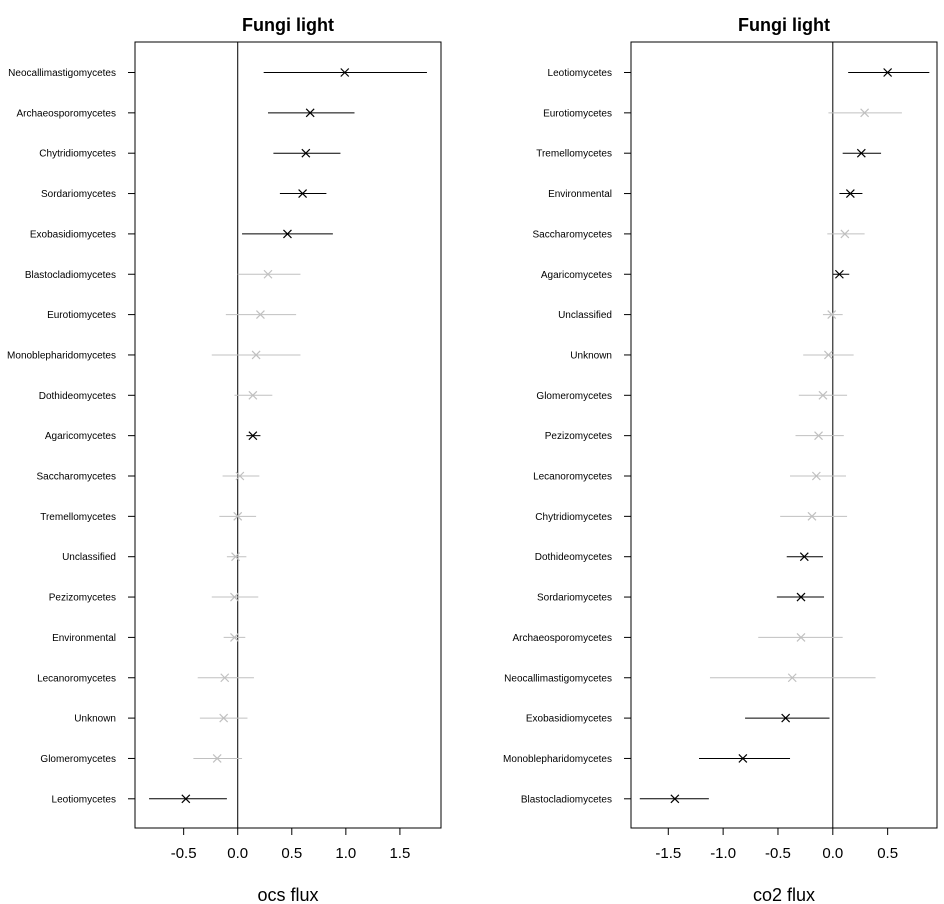  I want to click on x-tick-label: -1.5, so click(668, 853).